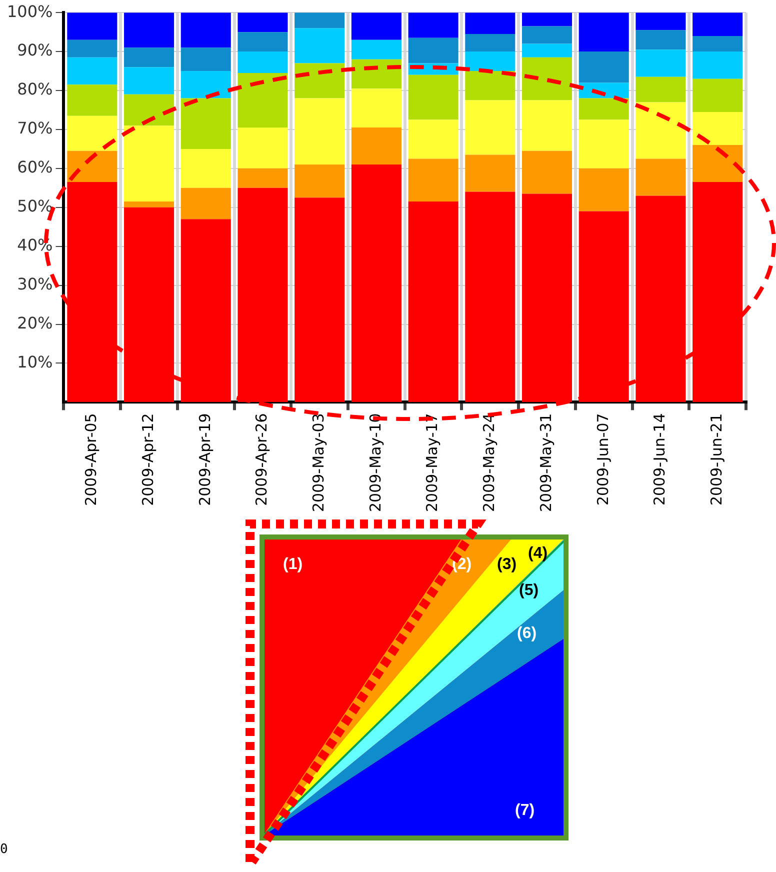  Describe the element at coordinates (529, 590) in the screenshot. I see `text: (5)` at that location.